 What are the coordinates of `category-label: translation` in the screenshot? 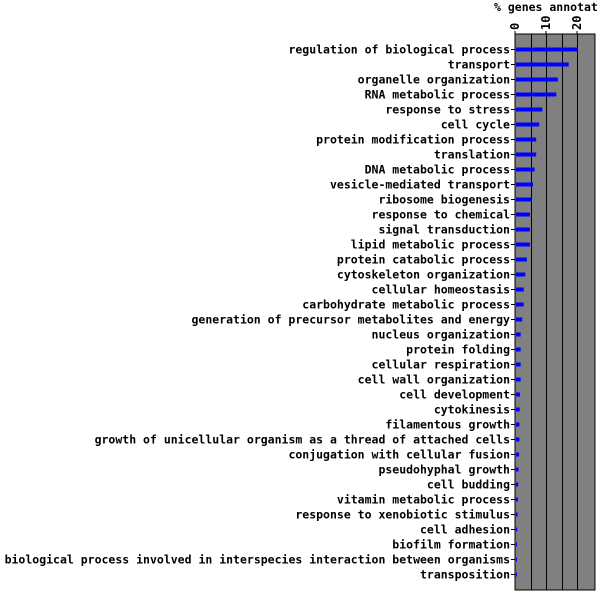 It's located at (472, 155).